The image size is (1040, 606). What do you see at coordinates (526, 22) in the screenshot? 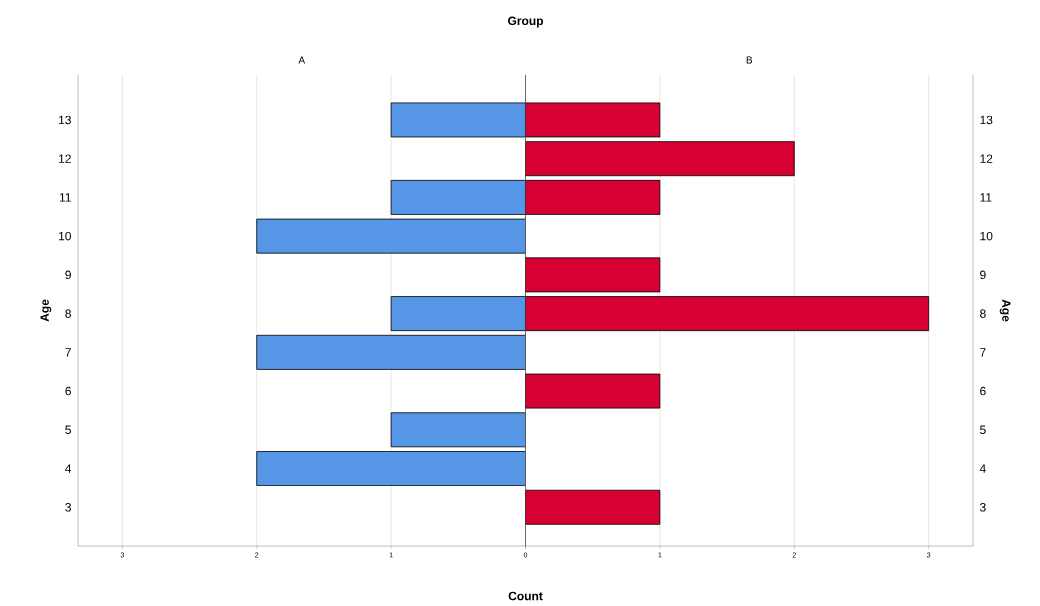
I see `chart-title: Group` at bounding box center [526, 22].